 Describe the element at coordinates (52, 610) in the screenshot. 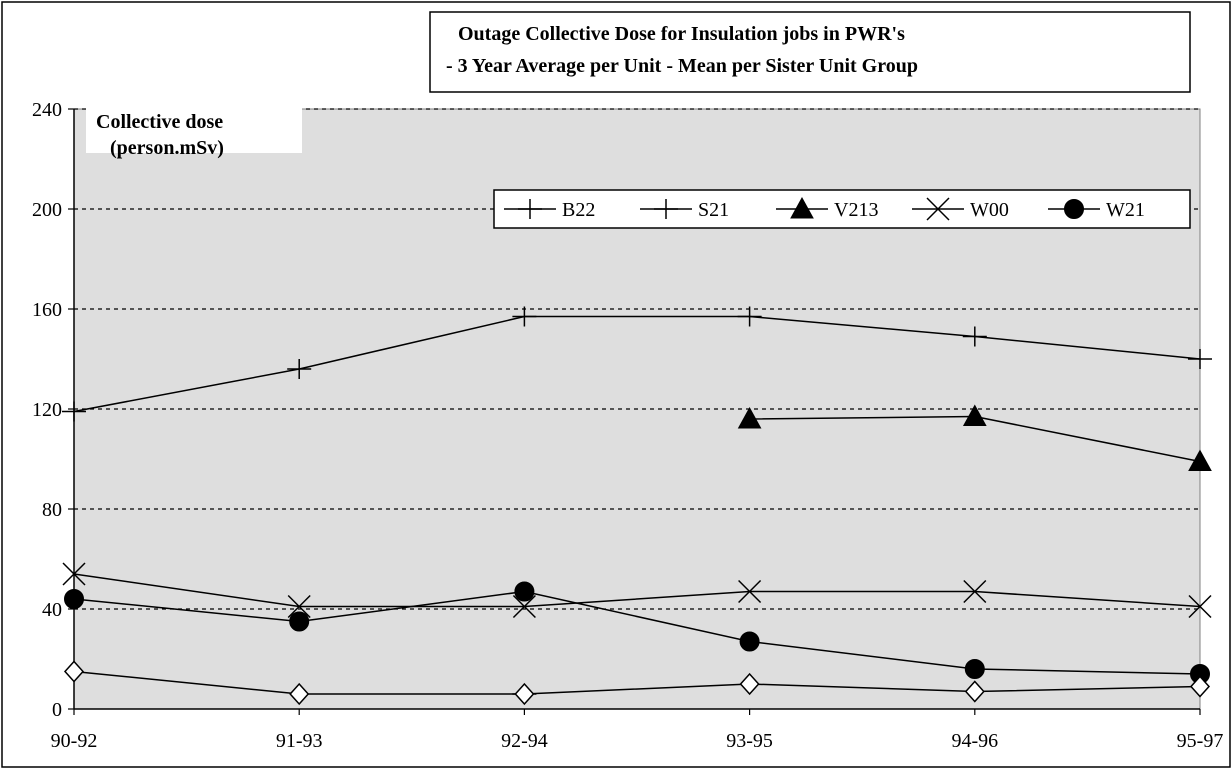

I see `y-tick-label: 40` at that location.